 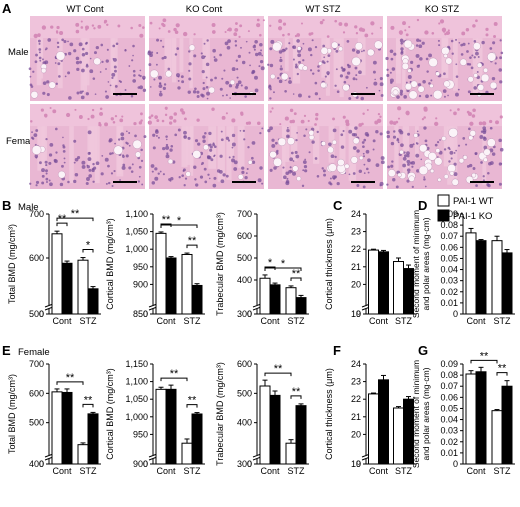 I want to click on y-tick-label: 20, so click(x=356, y=434).